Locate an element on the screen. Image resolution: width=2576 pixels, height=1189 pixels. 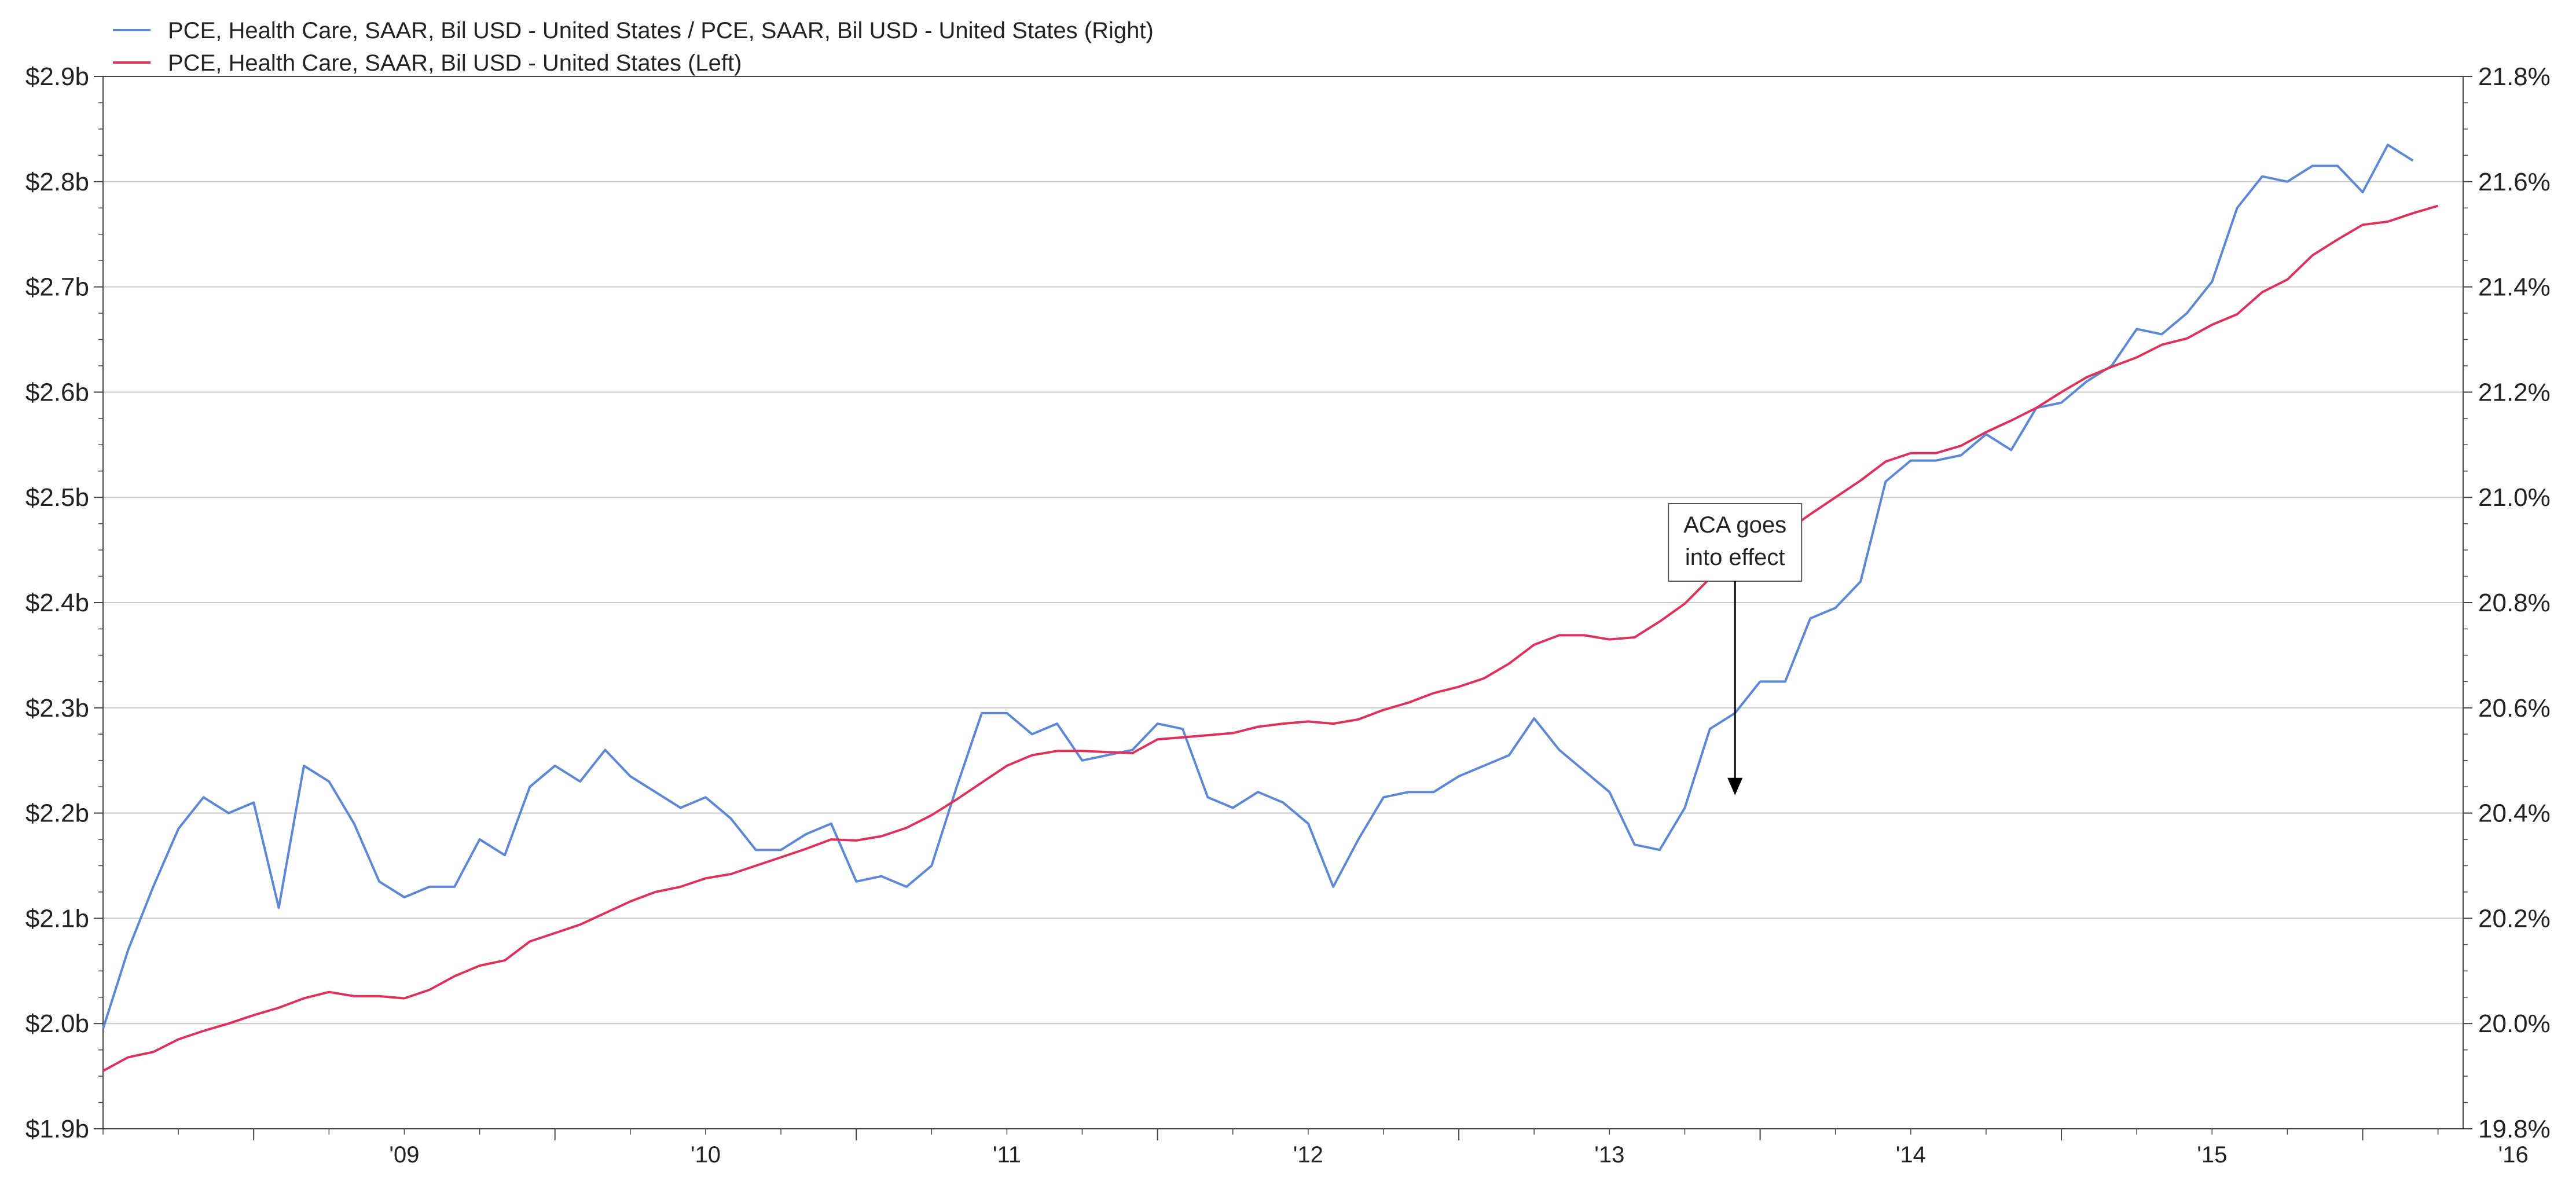
x-tick-label: '11 is located at coordinates (1007, 1155).